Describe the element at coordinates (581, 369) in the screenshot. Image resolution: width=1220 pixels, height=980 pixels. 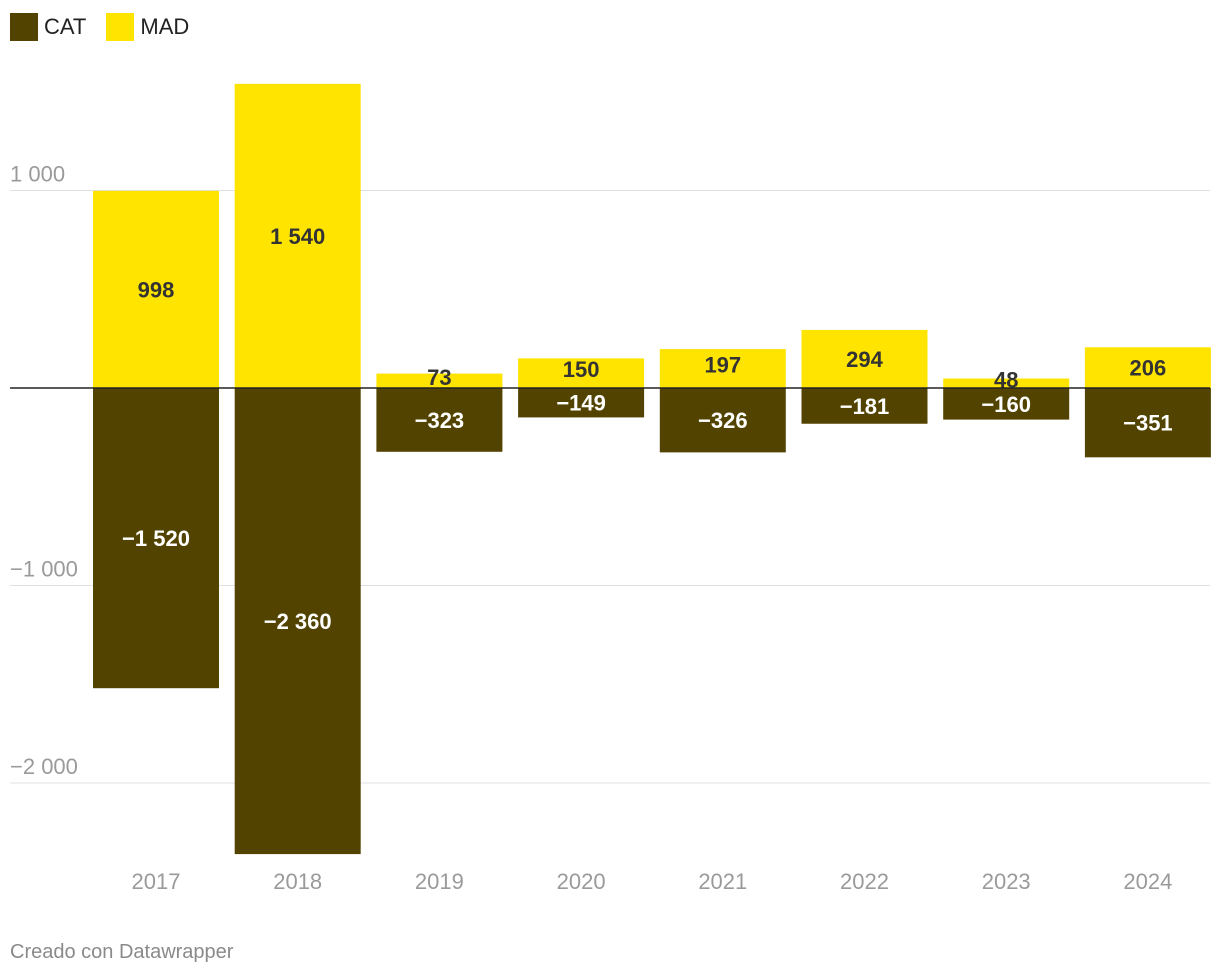
I see `data-label-mad: 150` at that location.